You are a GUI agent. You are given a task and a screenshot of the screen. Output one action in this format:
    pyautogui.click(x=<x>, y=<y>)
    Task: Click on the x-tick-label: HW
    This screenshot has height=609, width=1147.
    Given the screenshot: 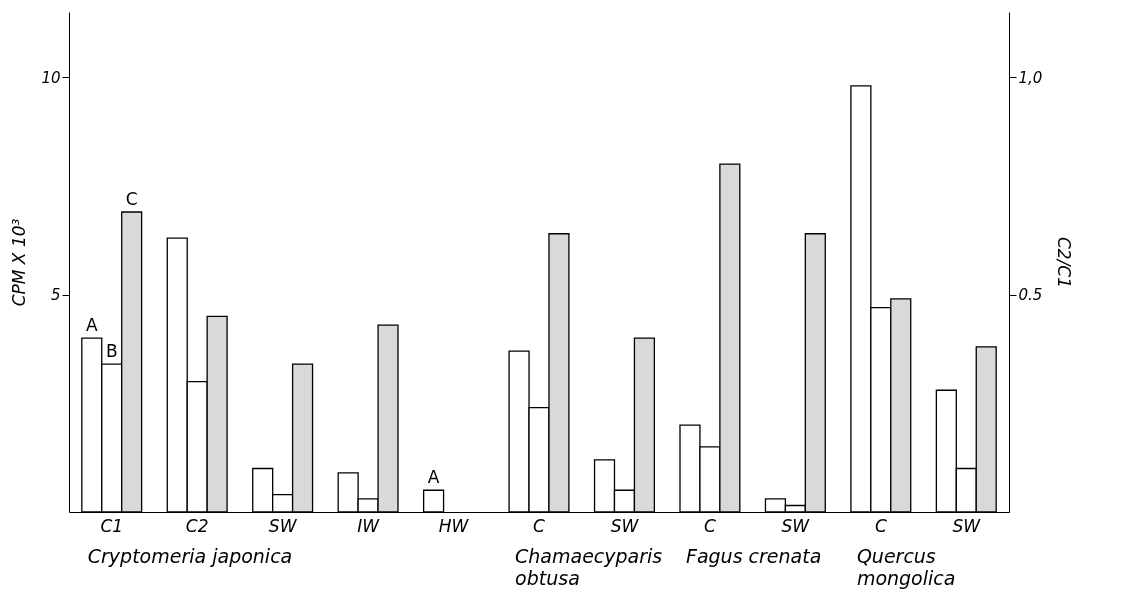 What is the action you would take?
    pyautogui.click(x=454, y=525)
    